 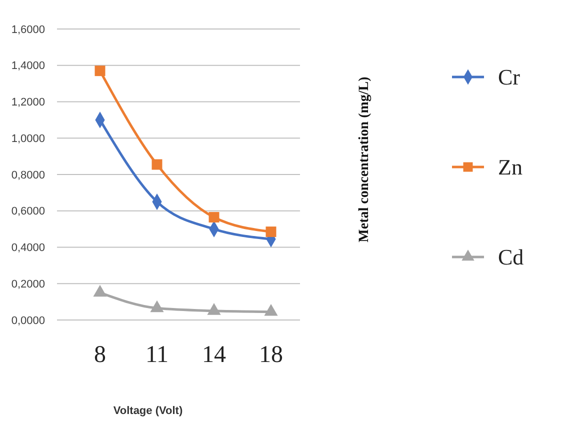 What do you see at coordinates (28, 138) in the screenshot?
I see `y-tick-label: 1,0000` at bounding box center [28, 138].